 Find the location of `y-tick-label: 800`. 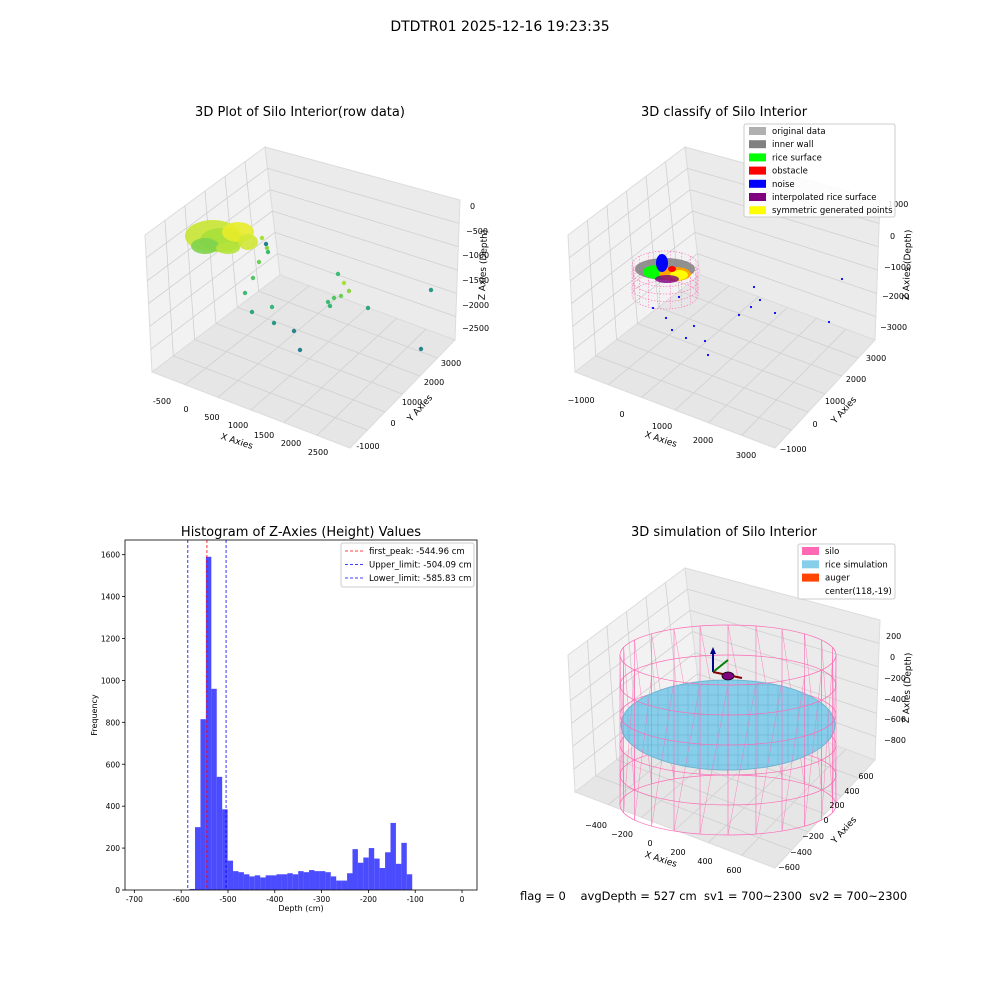

y-tick-label: 800 is located at coordinates (113, 722).